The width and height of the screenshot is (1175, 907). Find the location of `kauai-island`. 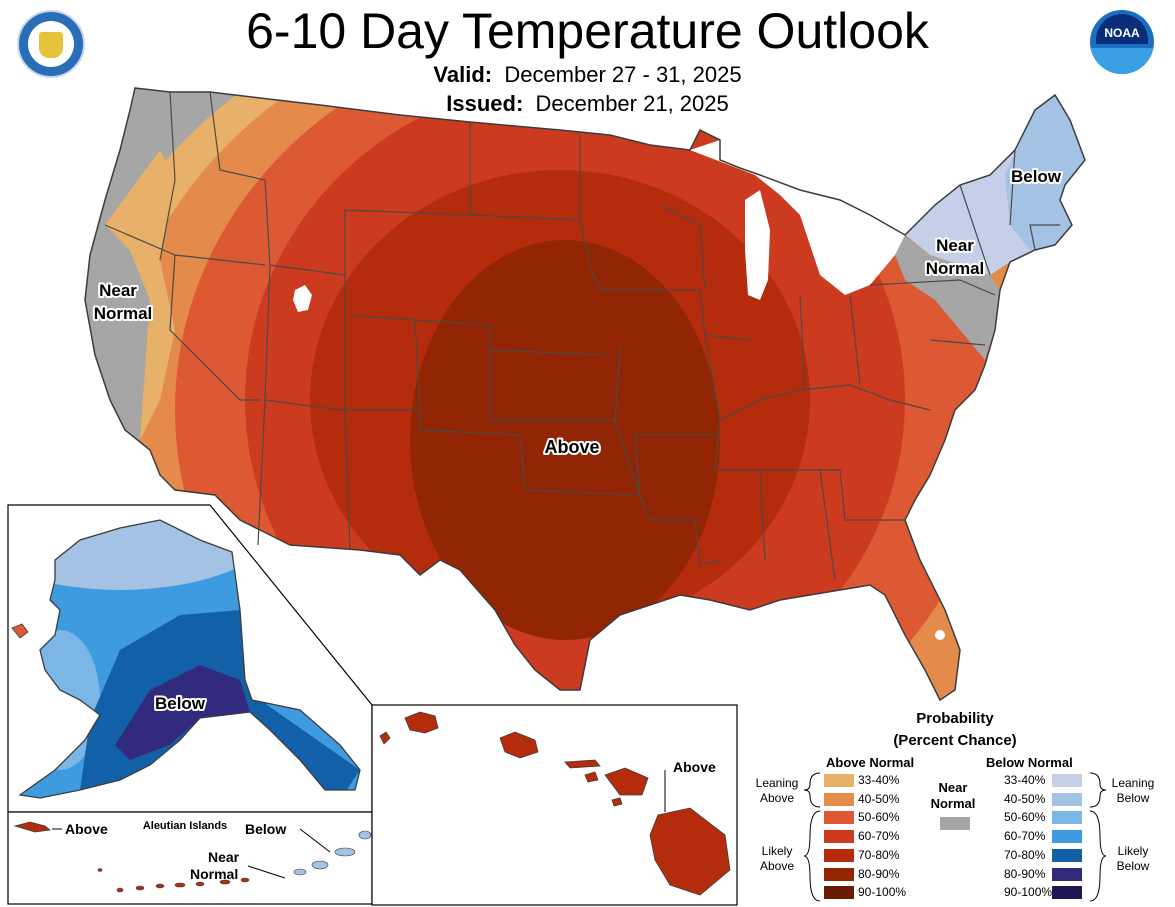

kauai-island is located at coordinates (421, 722).